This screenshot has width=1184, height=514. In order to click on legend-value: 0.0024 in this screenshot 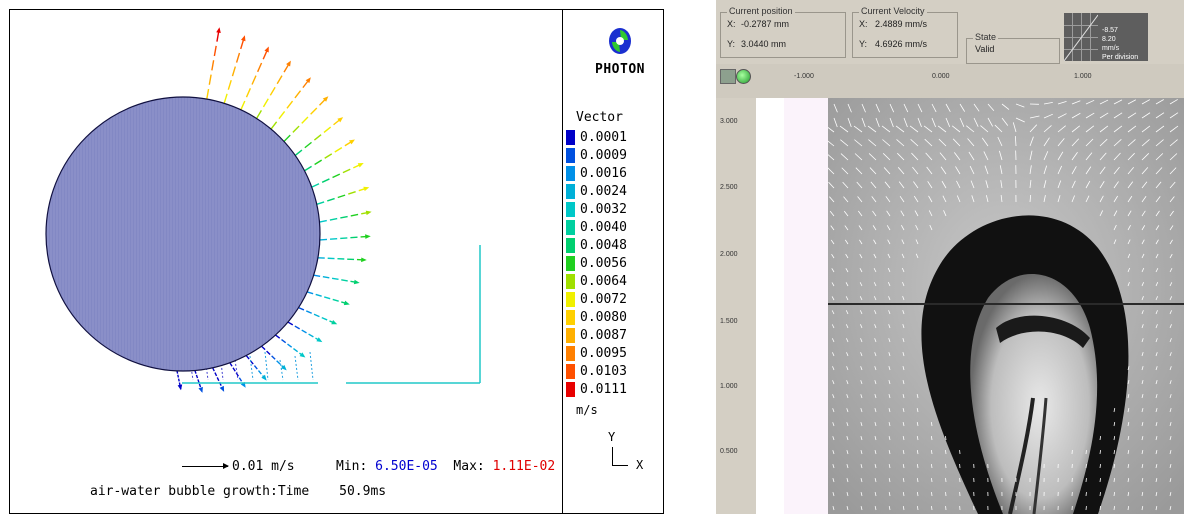, I will do `click(603, 191)`.